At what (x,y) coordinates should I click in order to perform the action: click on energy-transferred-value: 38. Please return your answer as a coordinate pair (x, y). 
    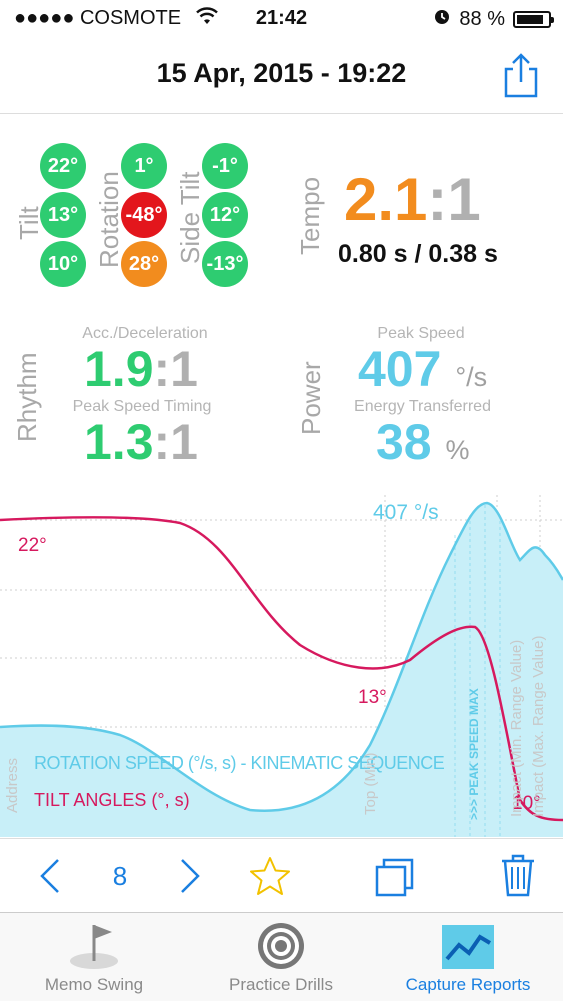
    Looking at the image, I should click on (404, 442).